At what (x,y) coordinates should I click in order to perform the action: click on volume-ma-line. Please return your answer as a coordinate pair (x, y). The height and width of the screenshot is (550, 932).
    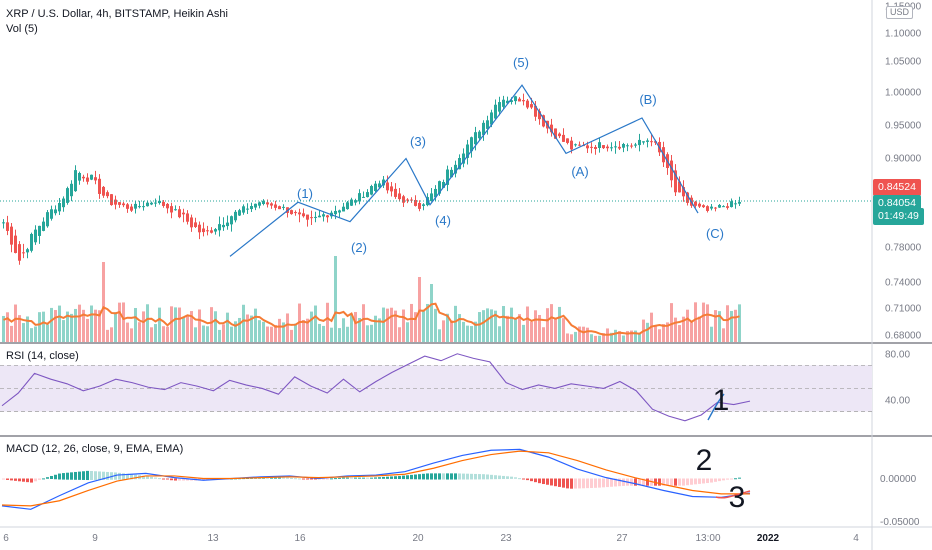
    Looking at the image, I should click on (371, 319).